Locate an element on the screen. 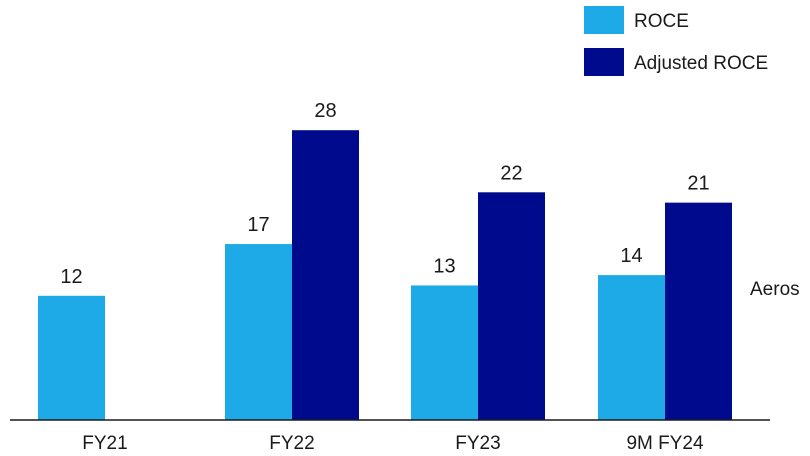 This screenshot has width=810, height=456. value-label-roce-fy21: 12 is located at coordinates (71, 277).